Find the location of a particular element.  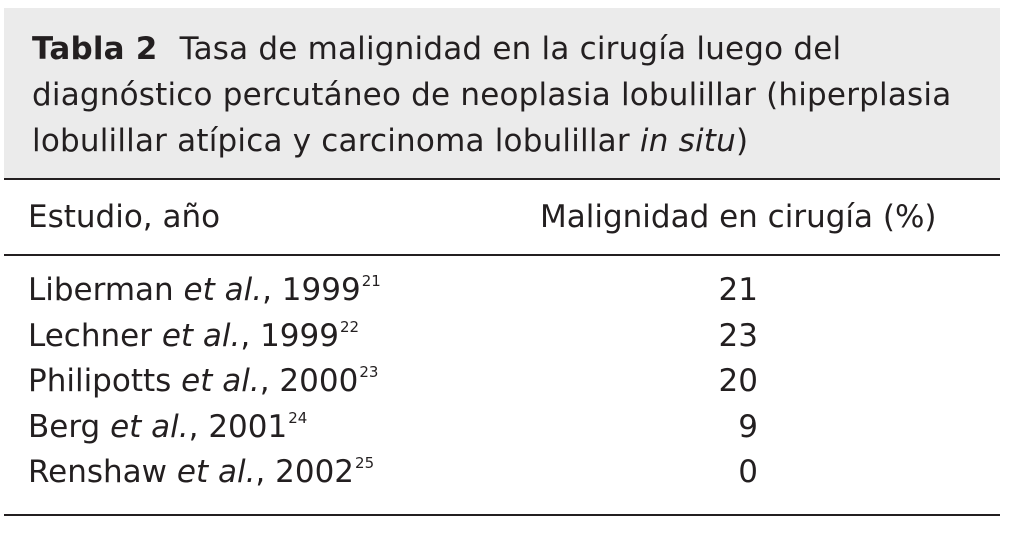

reference-number: 22 is located at coordinates (349, 326).